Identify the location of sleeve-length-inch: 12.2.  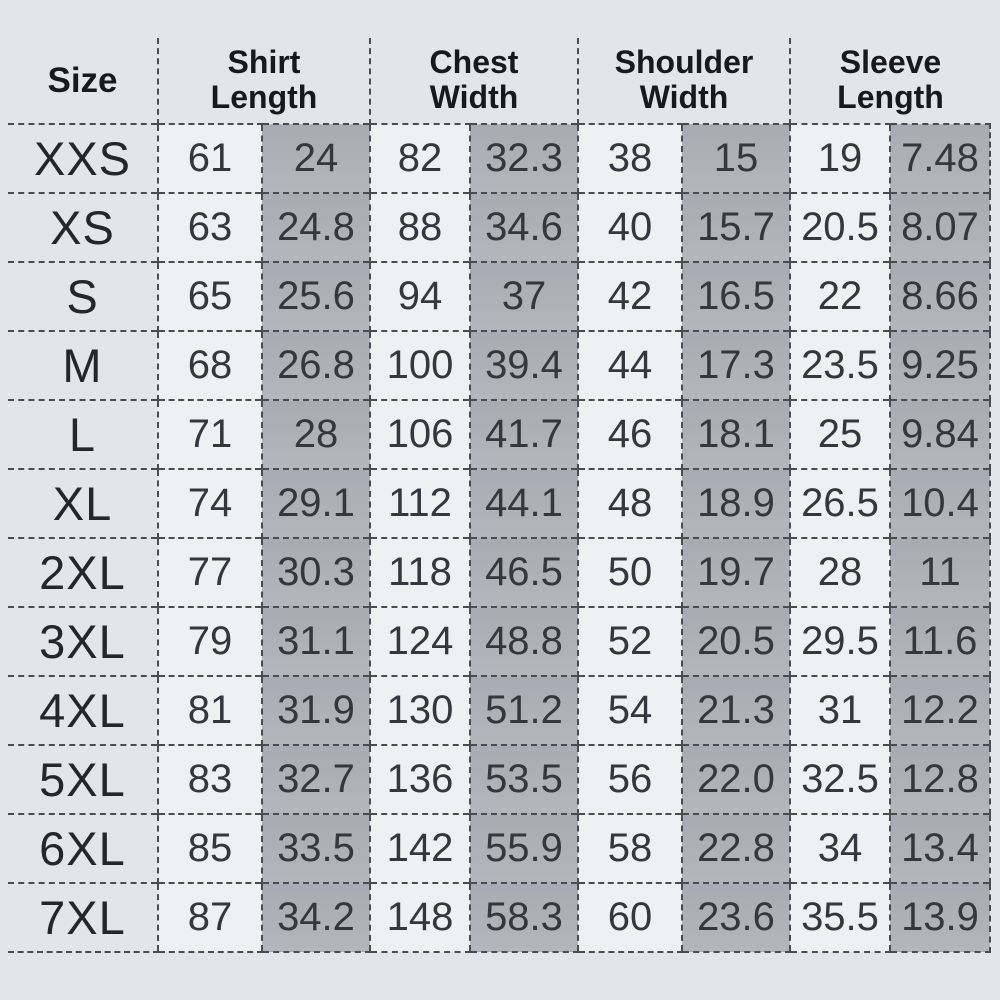
(940, 710).